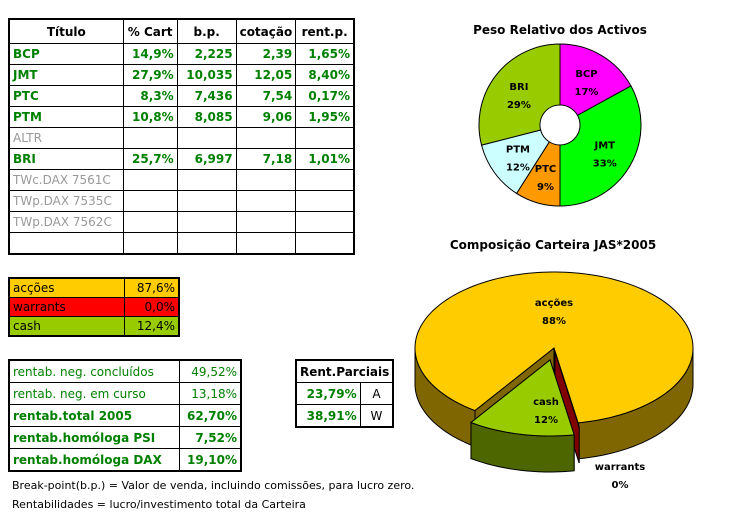 The width and height of the screenshot is (733, 514). What do you see at coordinates (620, 485) in the screenshot?
I see `pie3d-label-value: 0%` at bounding box center [620, 485].